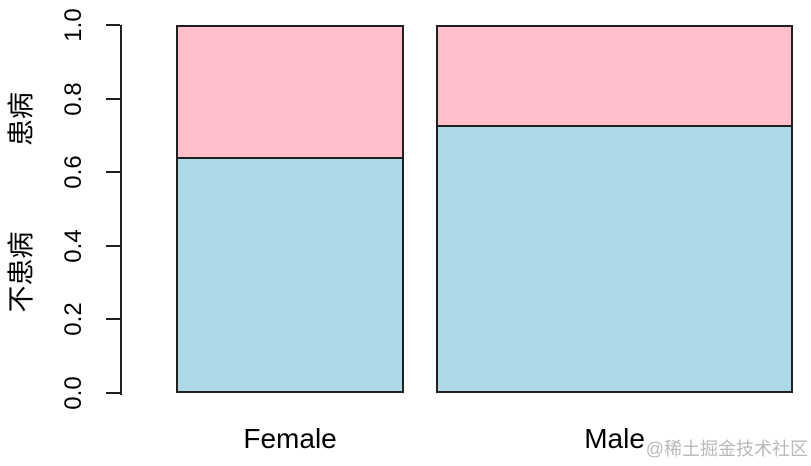  Describe the element at coordinates (73, 98) in the screenshot. I see `y-tick-label: 0.8` at that location.